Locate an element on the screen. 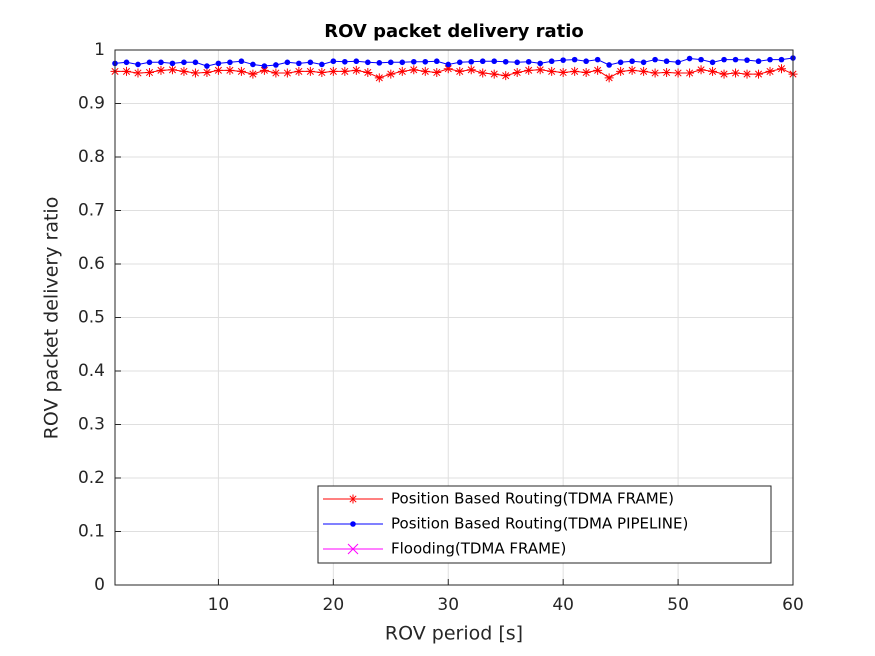 This screenshot has height=656, width=875. legend-label: Position Based Routing(TDMA PIPELINE) is located at coordinates (539, 524).